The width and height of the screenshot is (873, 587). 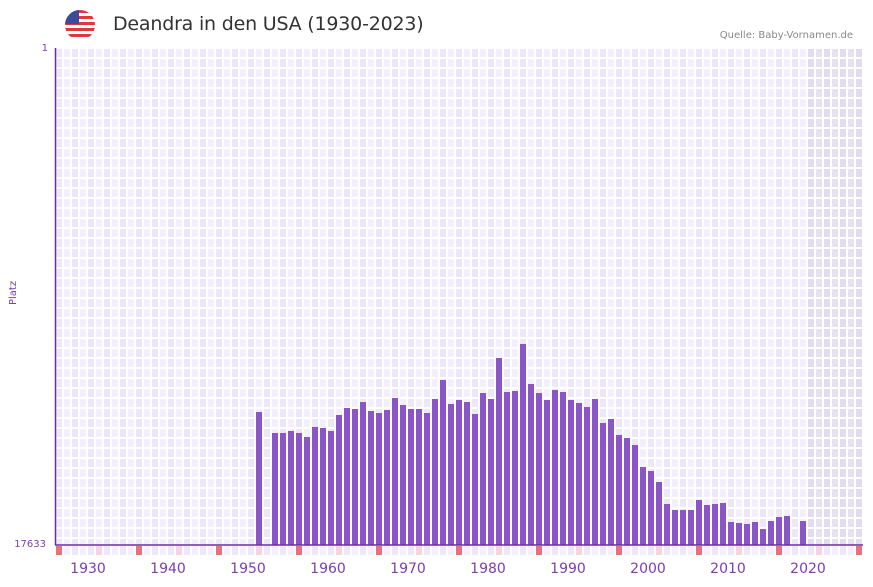 What do you see at coordinates (715, 524) in the screenshot?
I see `bar-2010` at bounding box center [715, 524].